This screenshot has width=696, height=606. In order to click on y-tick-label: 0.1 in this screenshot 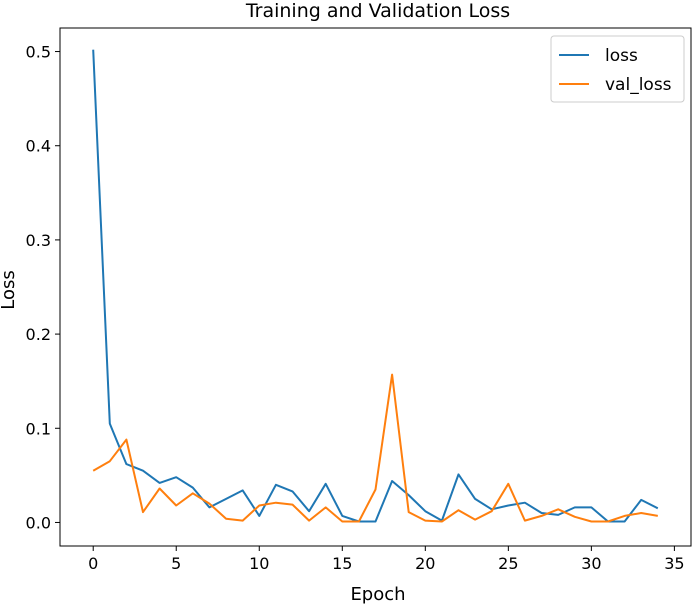, I will do `click(38, 428)`.